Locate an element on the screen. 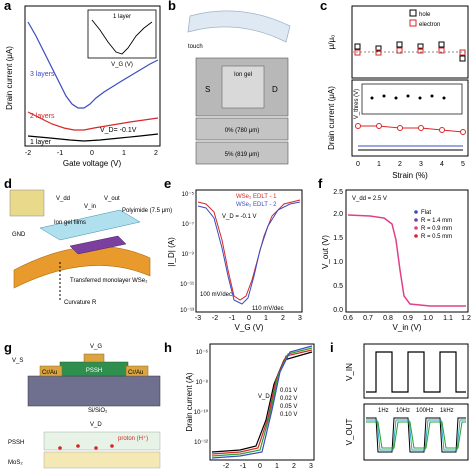  panel-h-ylabel: Drain current (A) is located at coordinates (189, 401).